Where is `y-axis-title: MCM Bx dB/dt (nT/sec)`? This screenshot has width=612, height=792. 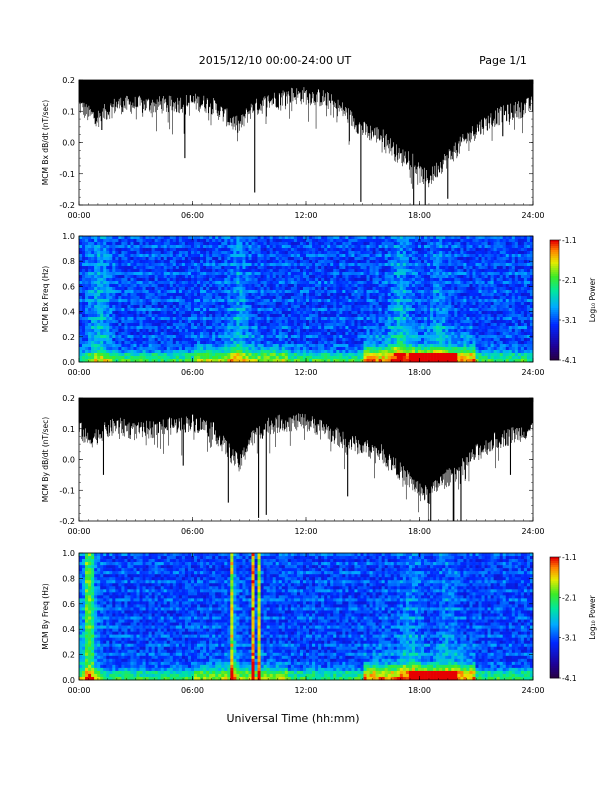 y-axis-title: MCM Bx dB/dt (nT/sec) is located at coordinates (45, 142).